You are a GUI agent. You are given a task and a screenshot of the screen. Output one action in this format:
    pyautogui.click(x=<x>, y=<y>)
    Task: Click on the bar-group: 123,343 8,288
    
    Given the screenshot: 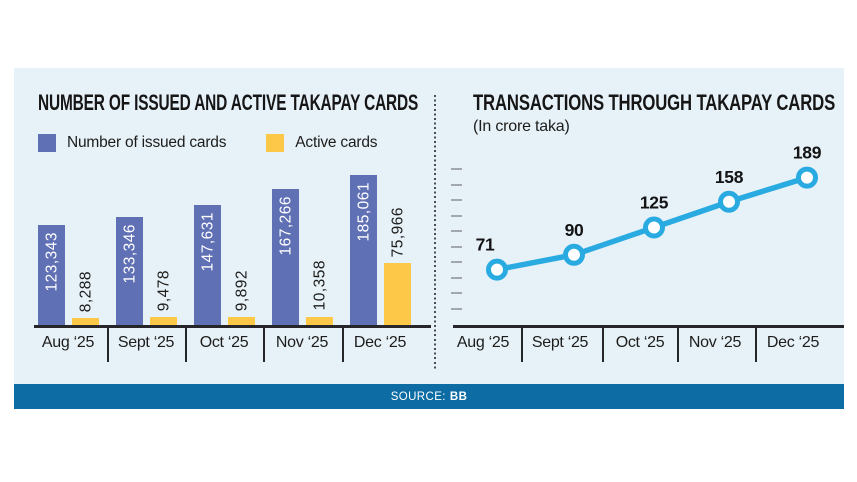 What is the action you would take?
    pyautogui.click(x=68, y=247)
    